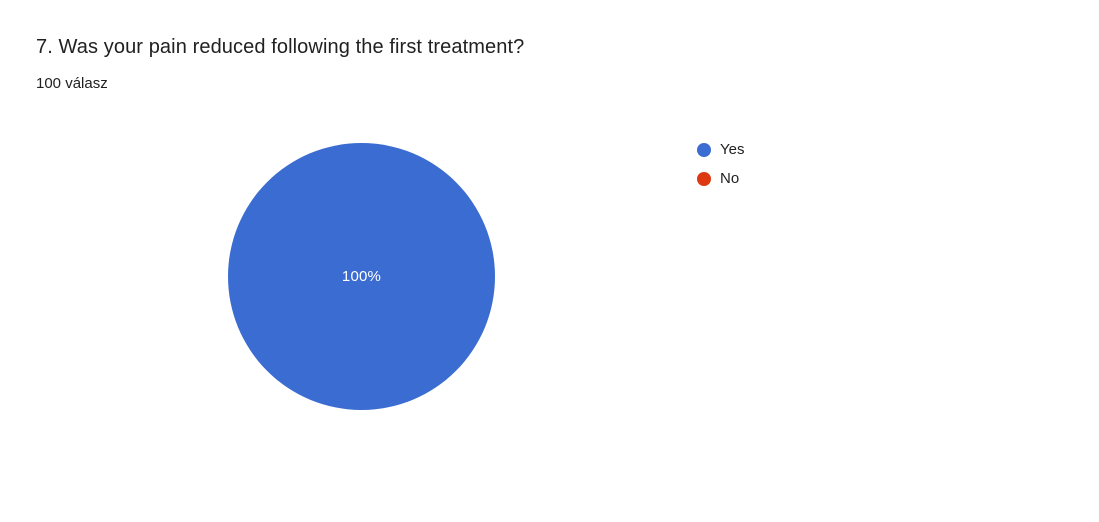 This screenshot has width=1099, height=522. I want to click on legend-swatch-no-icon, so click(704, 179).